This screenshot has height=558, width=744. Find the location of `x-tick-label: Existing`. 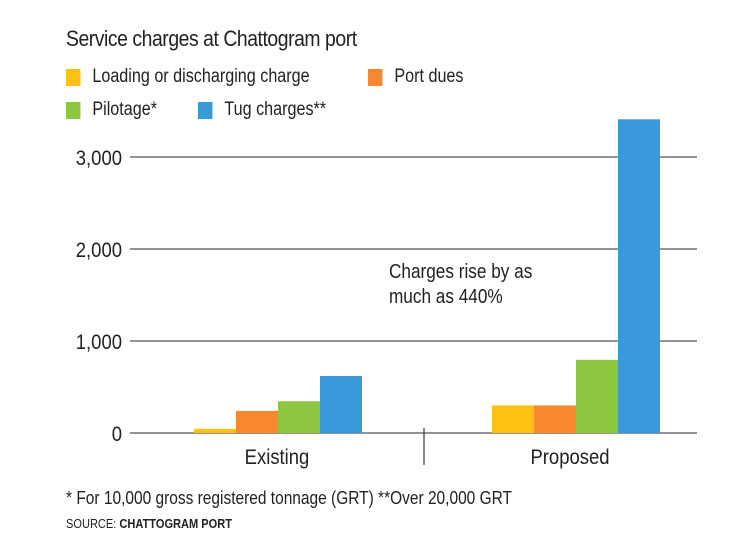

x-tick-label: Existing is located at coordinates (277, 457).